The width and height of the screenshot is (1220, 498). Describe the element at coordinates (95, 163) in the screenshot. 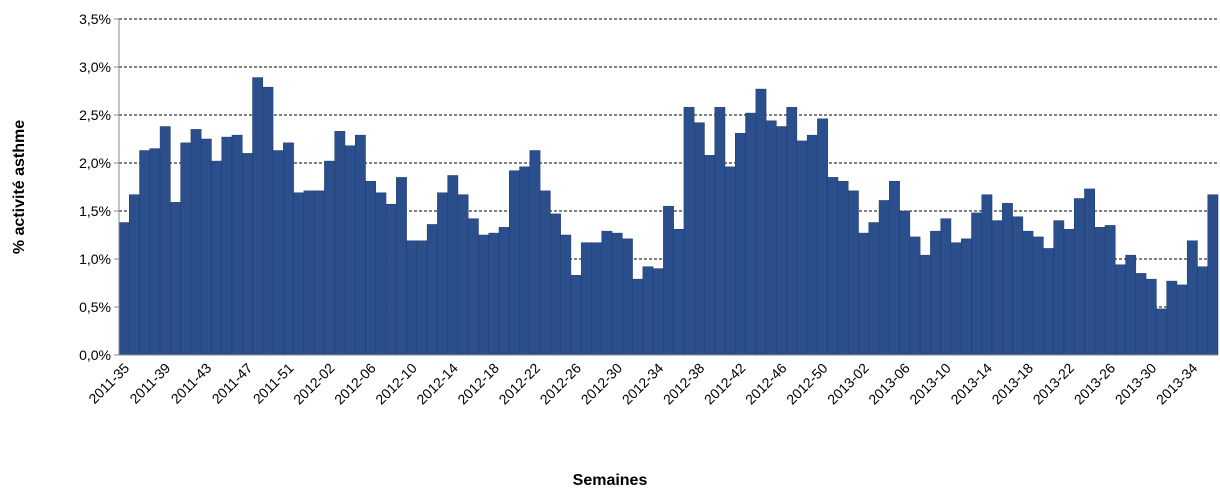

I see `y-tick-label: 2,0%` at that location.